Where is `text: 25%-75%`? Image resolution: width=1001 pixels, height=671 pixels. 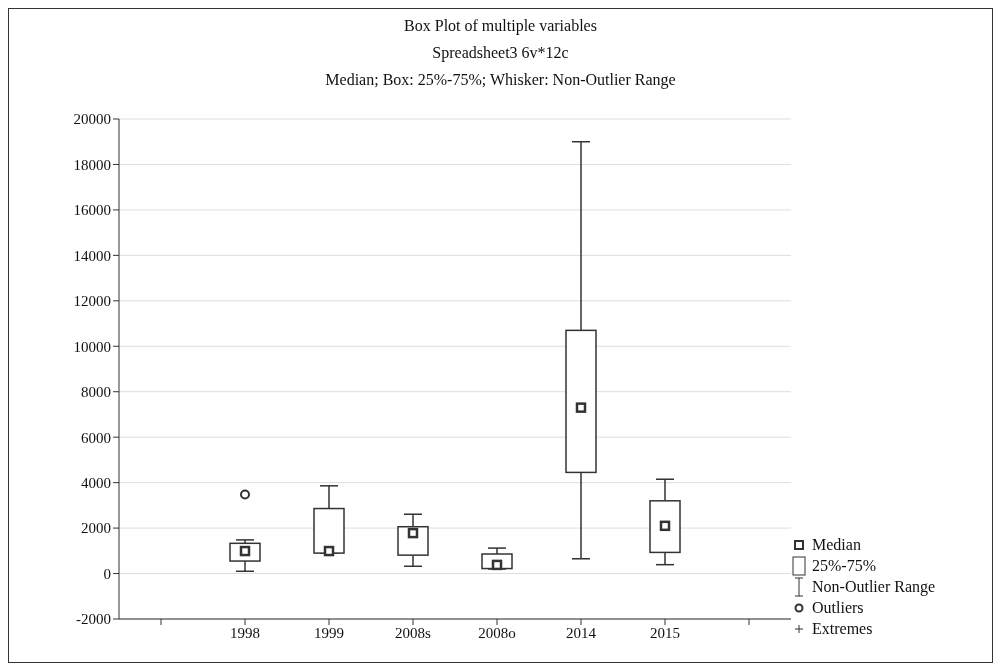
text: 25%-75% is located at coordinates (844, 565).